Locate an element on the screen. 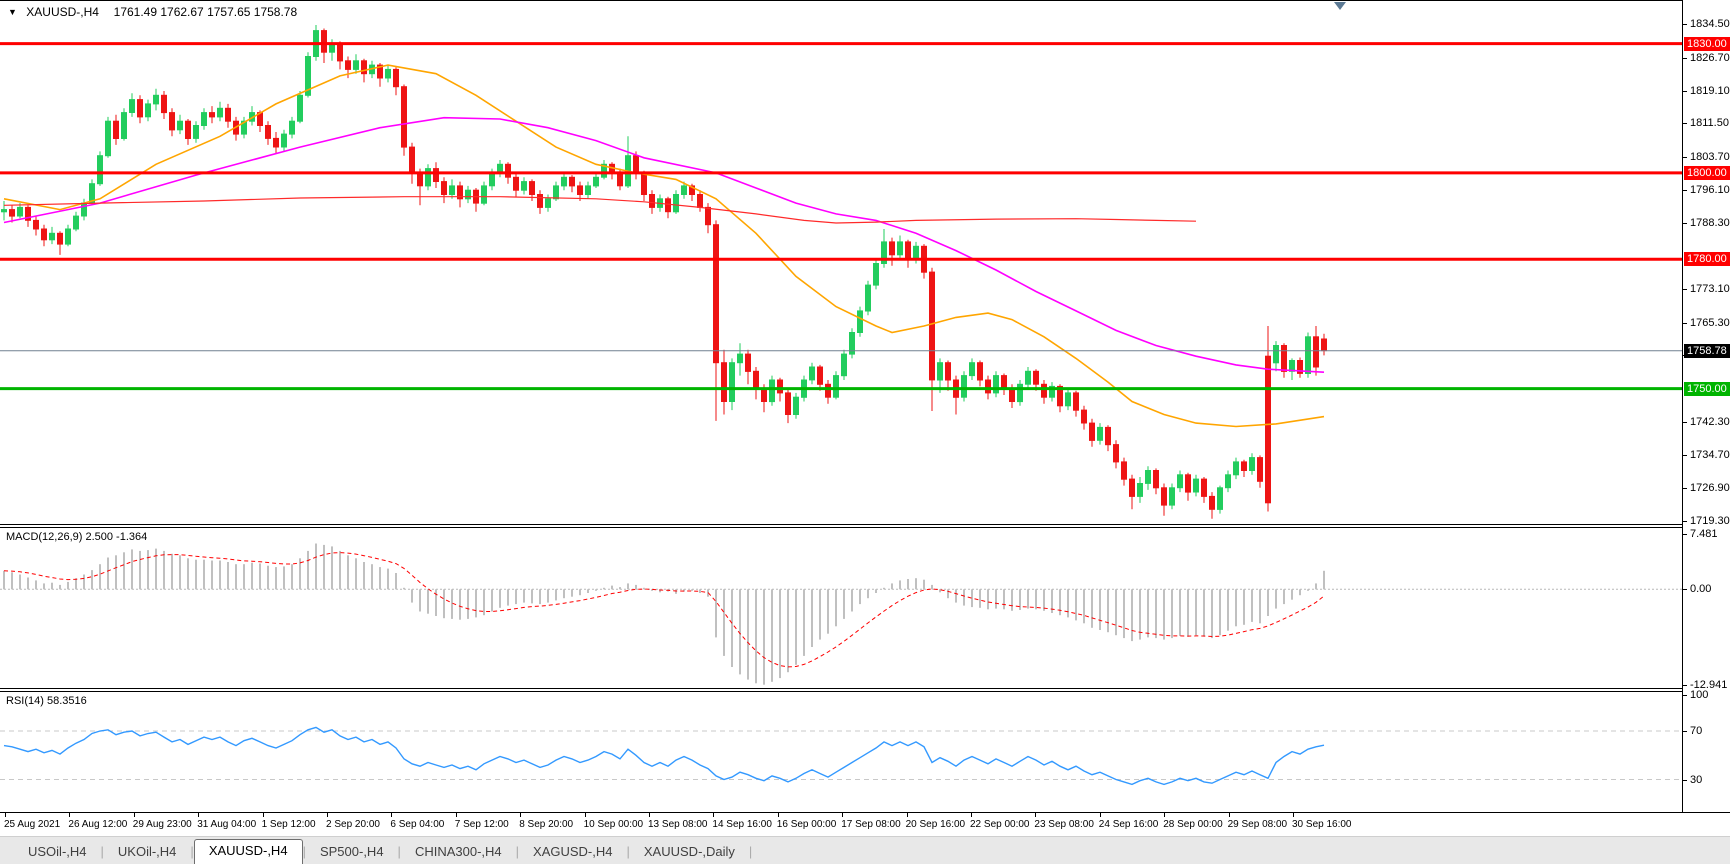 The height and width of the screenshot is (864, 1730). macd-signal-line is located at coordinates (664, 610).